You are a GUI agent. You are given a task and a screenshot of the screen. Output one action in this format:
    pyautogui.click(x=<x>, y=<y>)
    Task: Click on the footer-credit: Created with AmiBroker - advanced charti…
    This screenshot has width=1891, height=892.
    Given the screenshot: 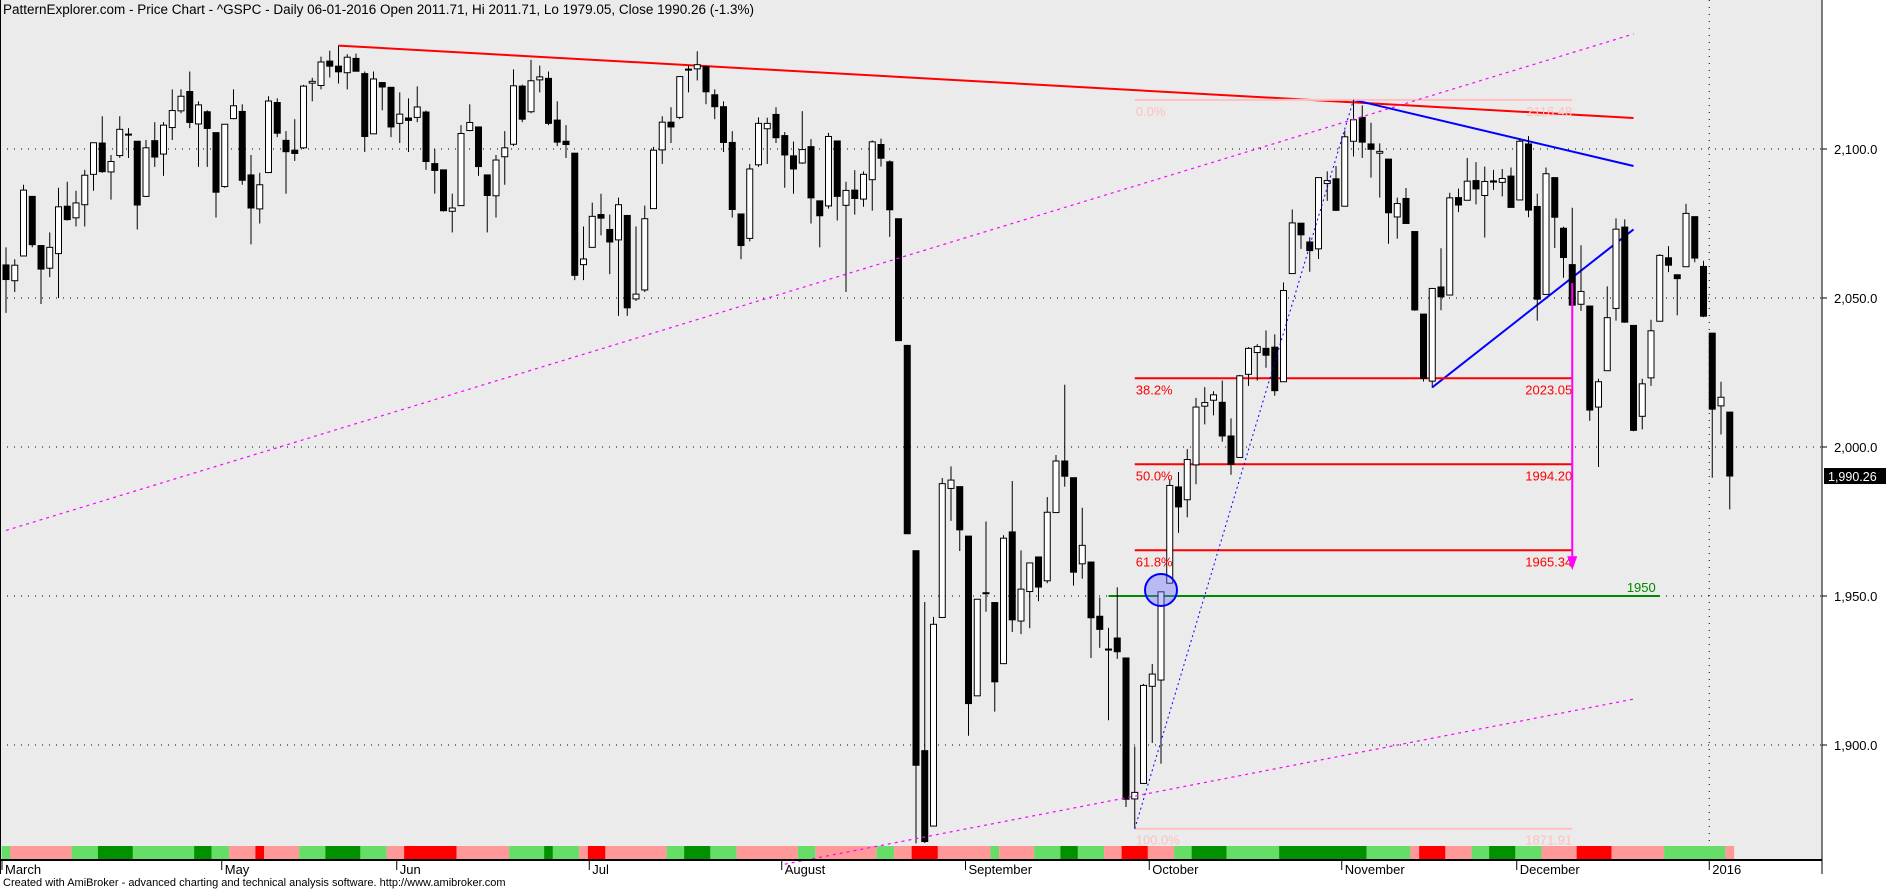 What is the action you would take?
    pyautogui.click(x=254, y=883)
    